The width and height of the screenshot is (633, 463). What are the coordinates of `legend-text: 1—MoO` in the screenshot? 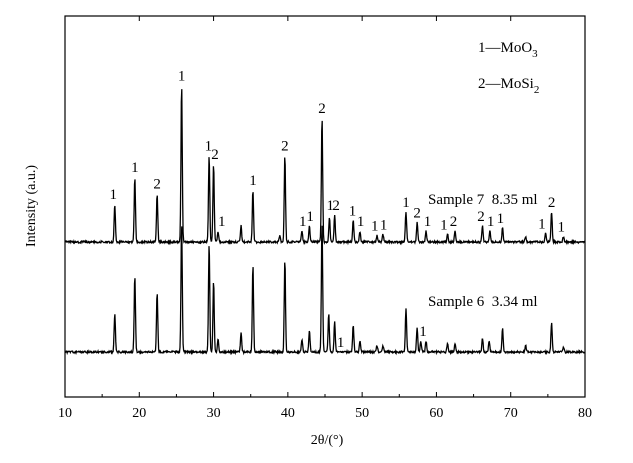 It's located at (505, 48).